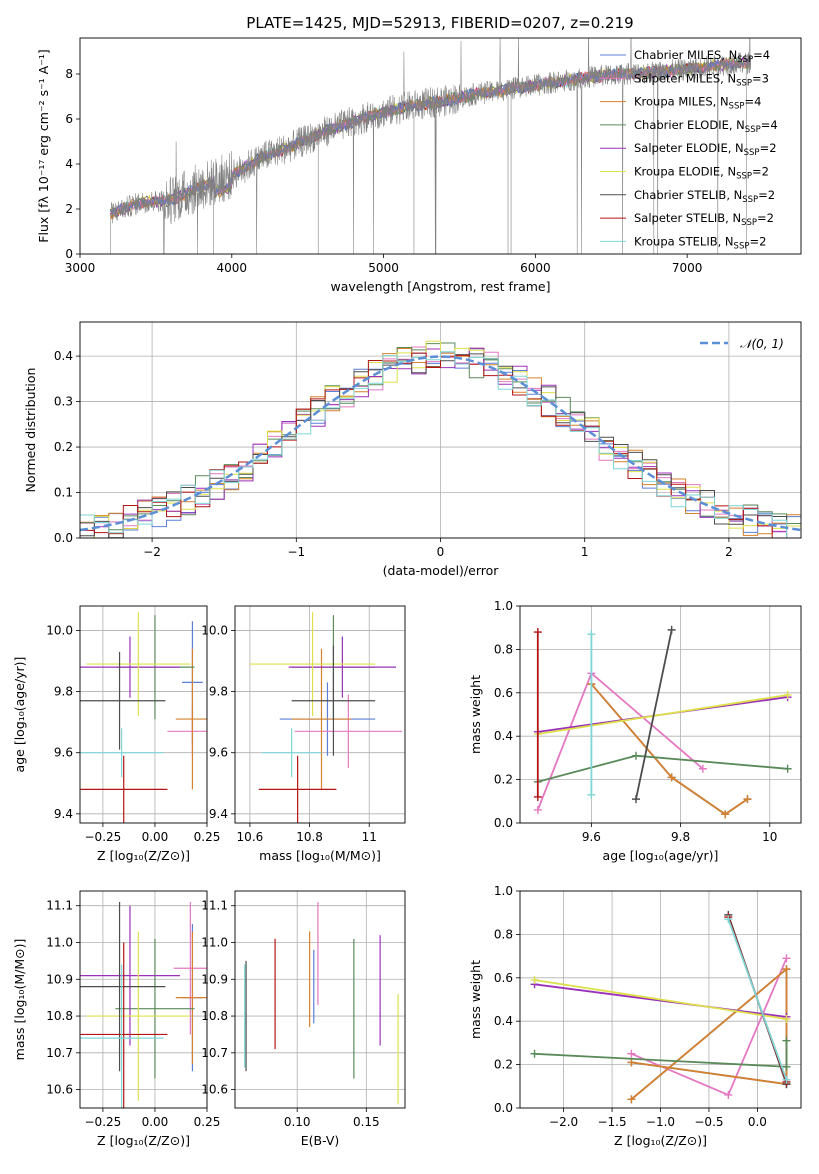 Image resolution: width=819 pixels, height=1174 pixels. What do you see at coordinates (80, 268) in the screenshot?
I see `x-tick-label: 3000` at bounding box center [80, 268].